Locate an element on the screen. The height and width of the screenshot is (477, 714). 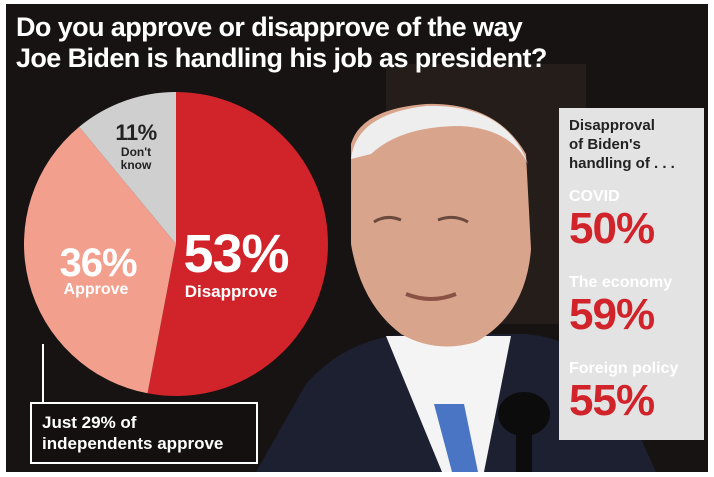
metric-value: 55% is located at coordinates (612, 400).